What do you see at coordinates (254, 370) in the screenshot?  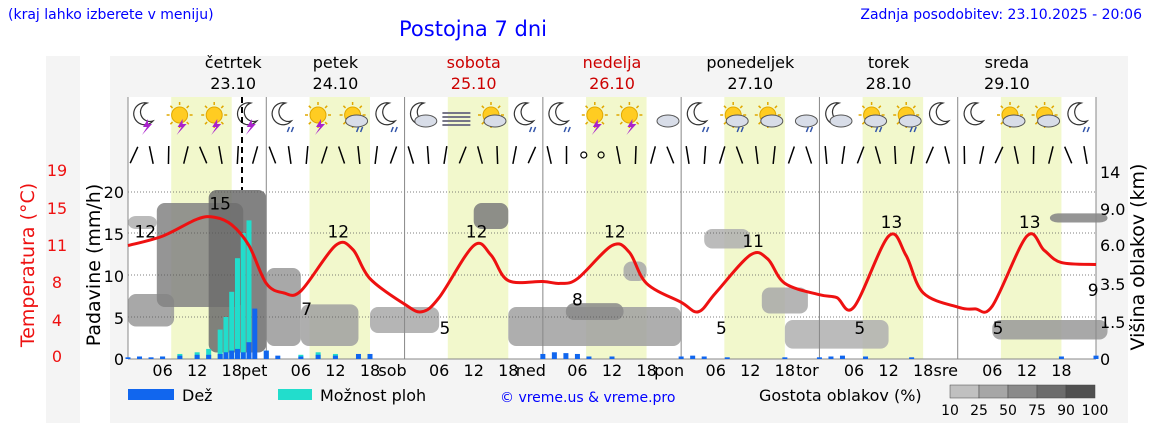 I see `x-tick-day: pet` at bounding box center [254, 370].